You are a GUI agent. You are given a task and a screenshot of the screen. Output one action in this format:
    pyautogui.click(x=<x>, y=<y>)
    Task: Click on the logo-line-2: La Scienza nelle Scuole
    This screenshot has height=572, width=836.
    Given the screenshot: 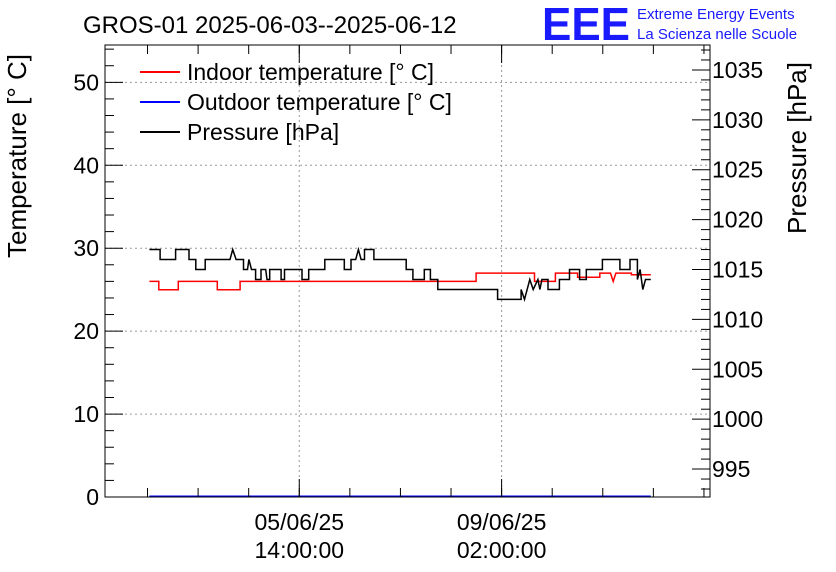 What is the action you would take?
    pyautogui.click(x=717, y=34)
    